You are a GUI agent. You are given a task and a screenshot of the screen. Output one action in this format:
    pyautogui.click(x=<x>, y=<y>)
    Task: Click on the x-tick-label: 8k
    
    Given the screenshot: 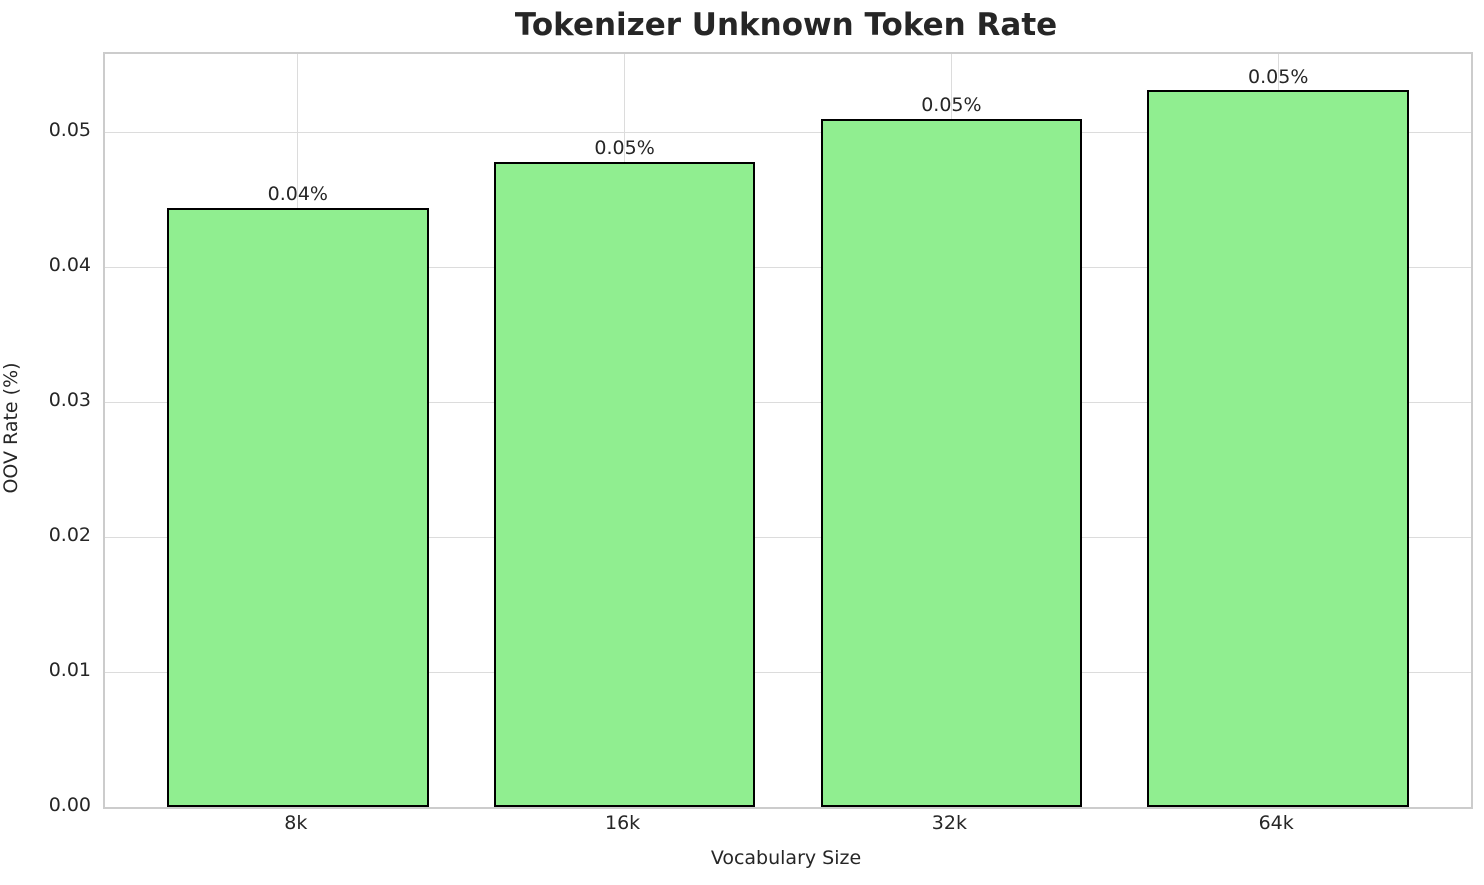 What is the action you would take?
    pyautogui.click(x=296, y=823)
    